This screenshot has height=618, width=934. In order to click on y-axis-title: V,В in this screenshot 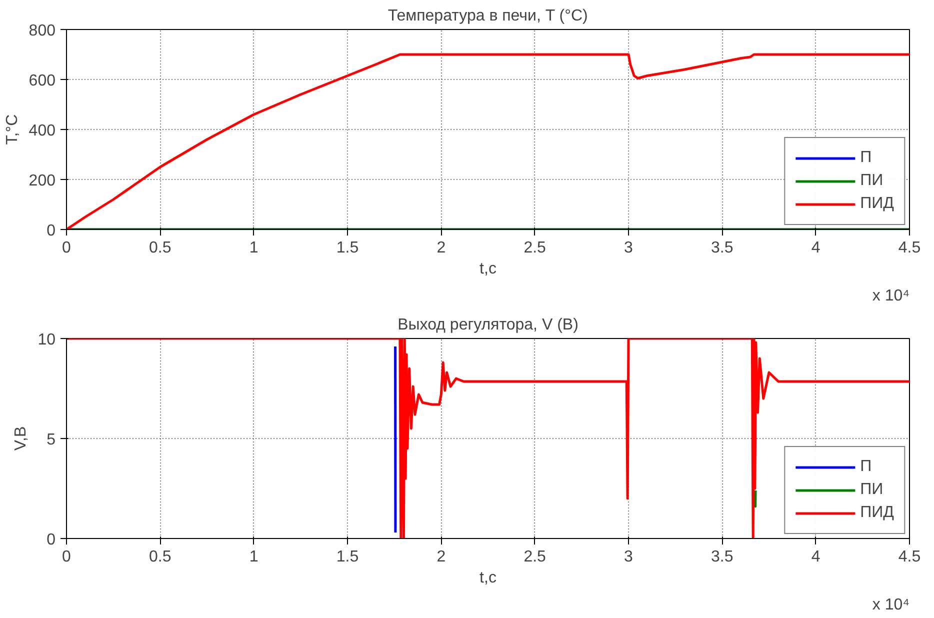, I will do `click(21, 438)`.